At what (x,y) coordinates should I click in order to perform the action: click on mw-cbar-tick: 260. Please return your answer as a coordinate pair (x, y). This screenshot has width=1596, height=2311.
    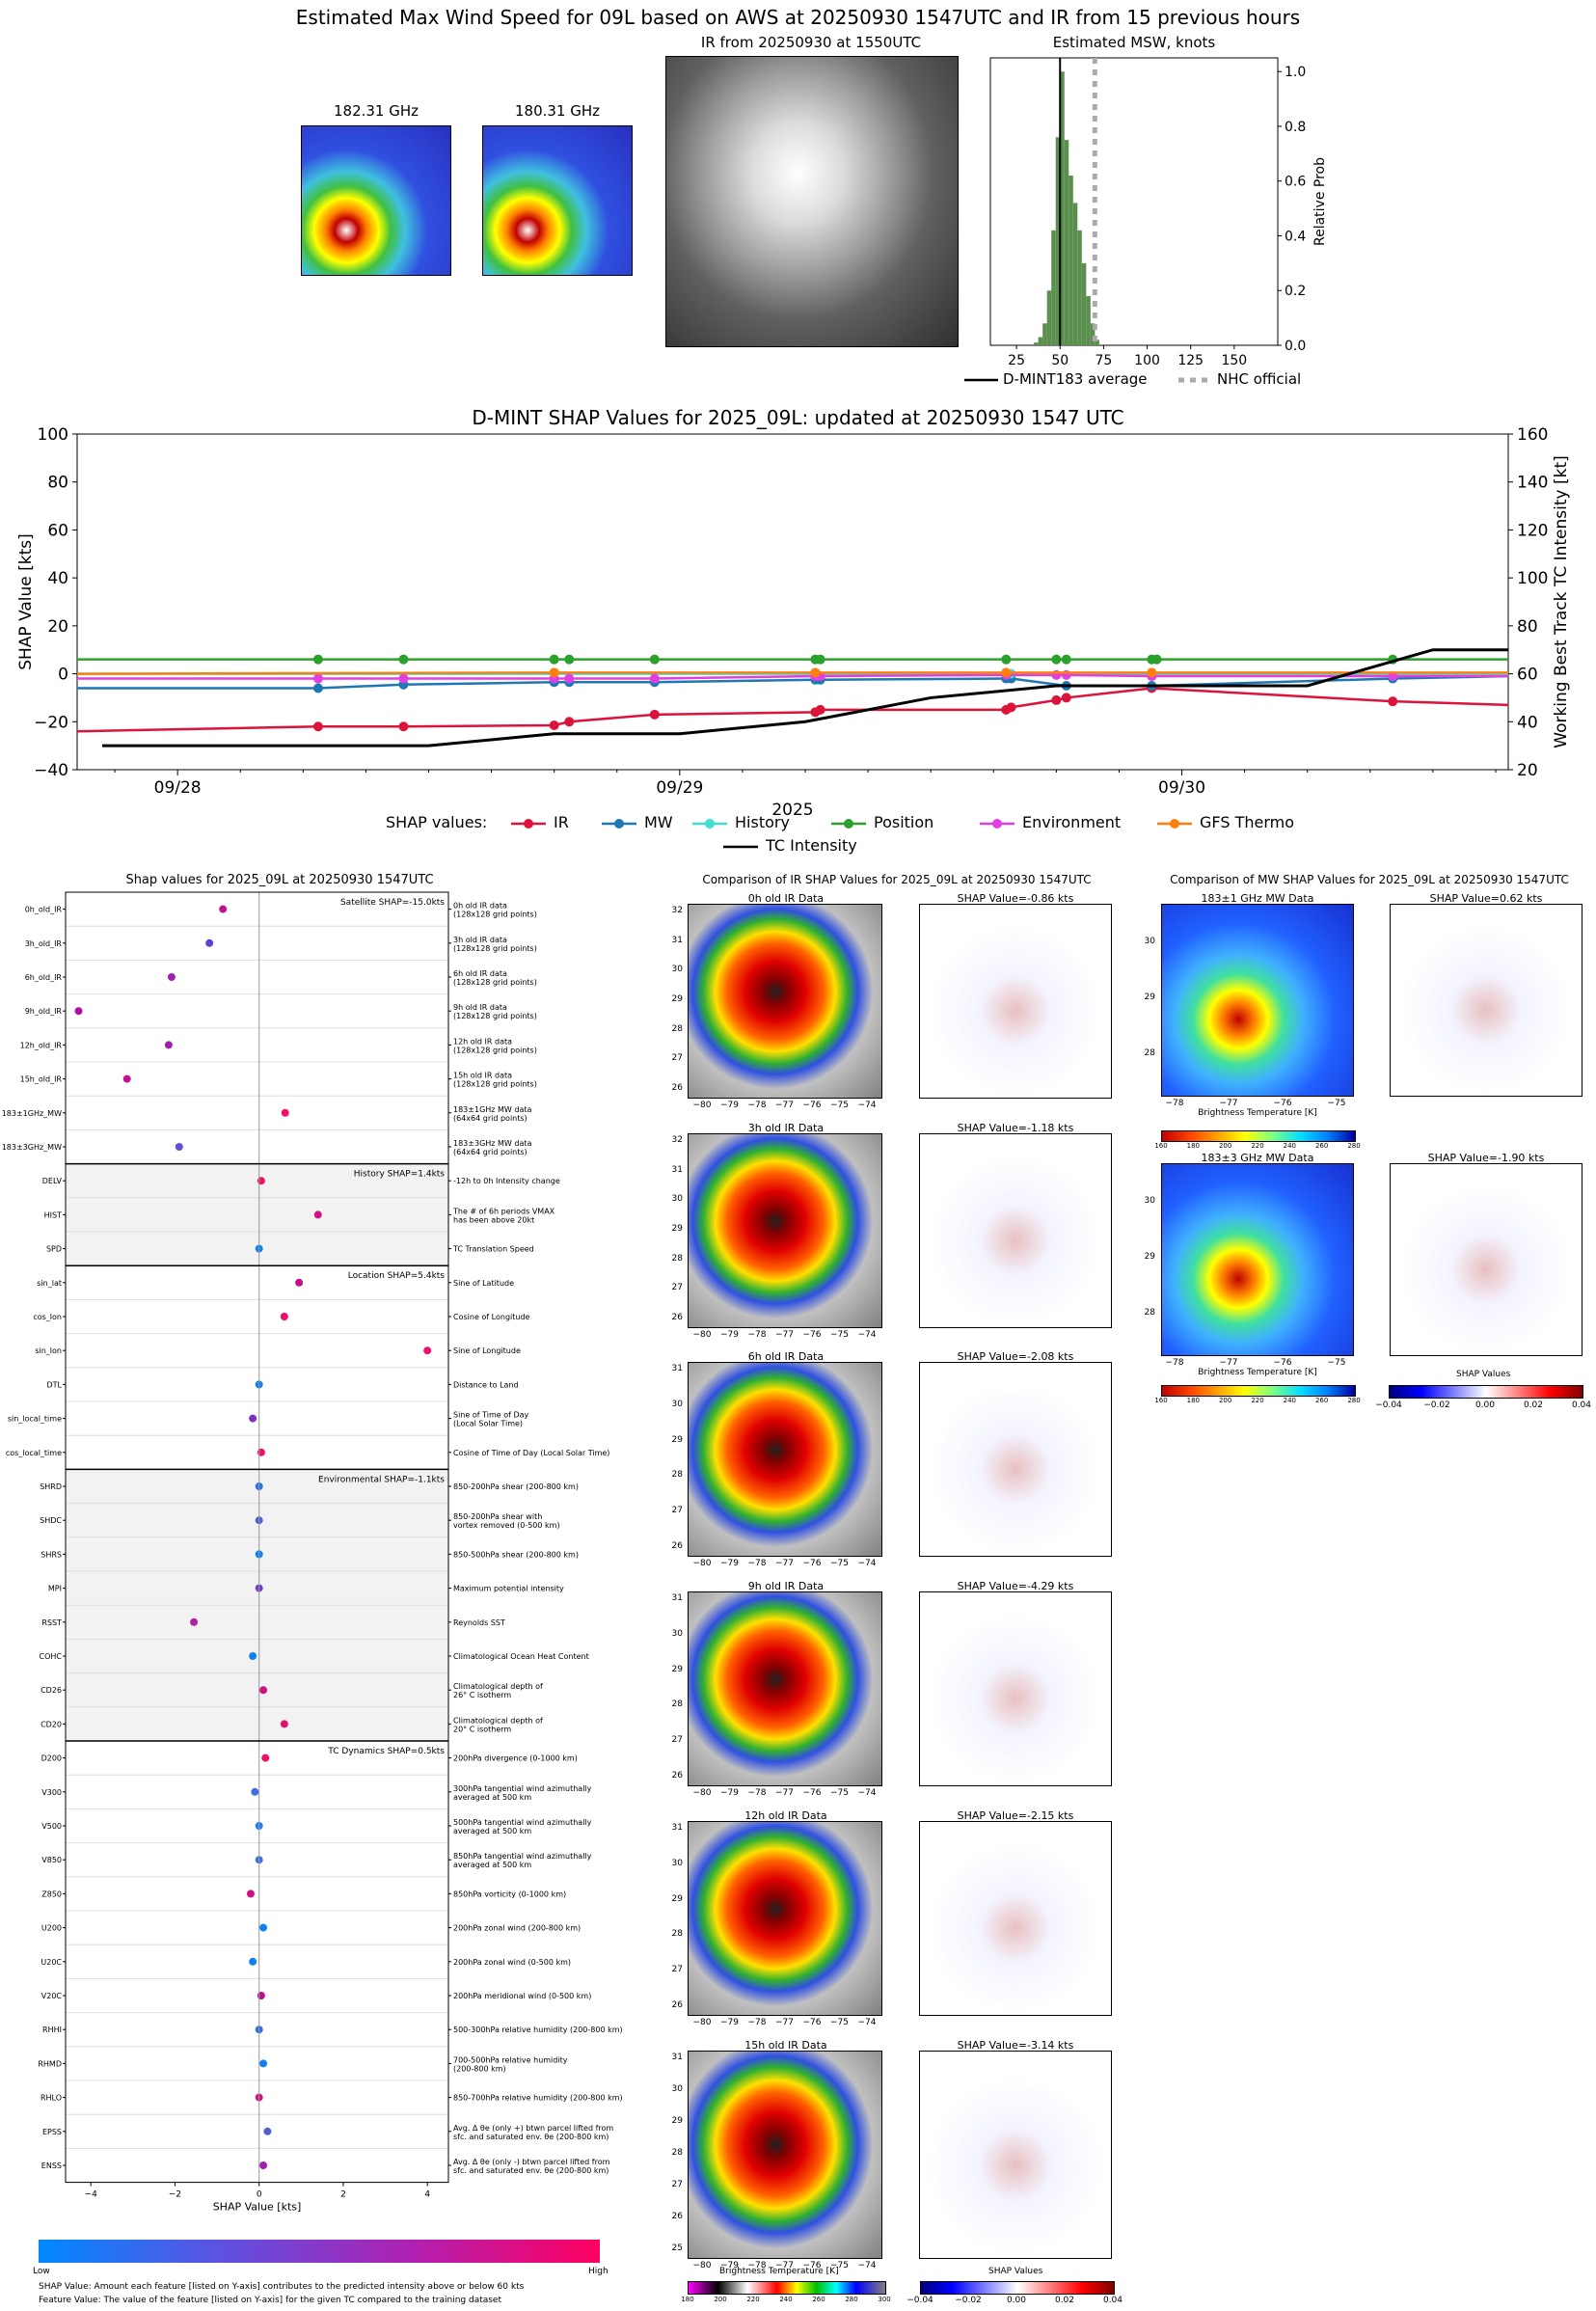
    Looking at the image, I should click on (1322, 1401).